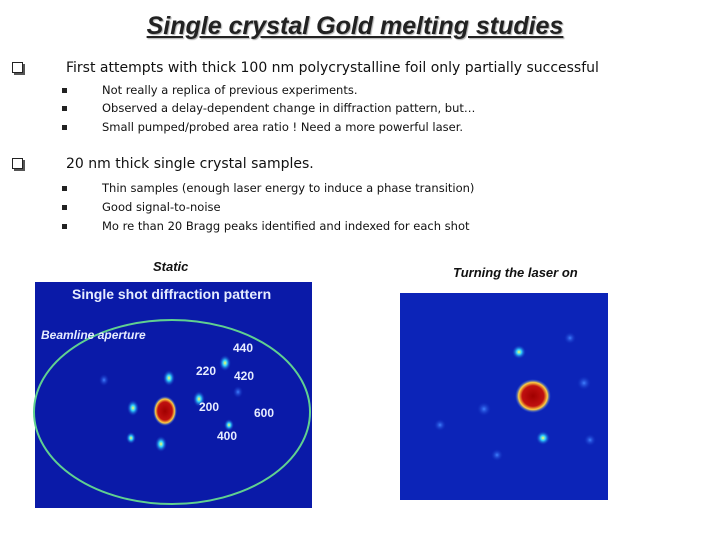 The width and height of the screenshot is (720, 540). Describe the element at coordinates (209, 407) in the screenshot. I see `peak-label: 200` at that location.